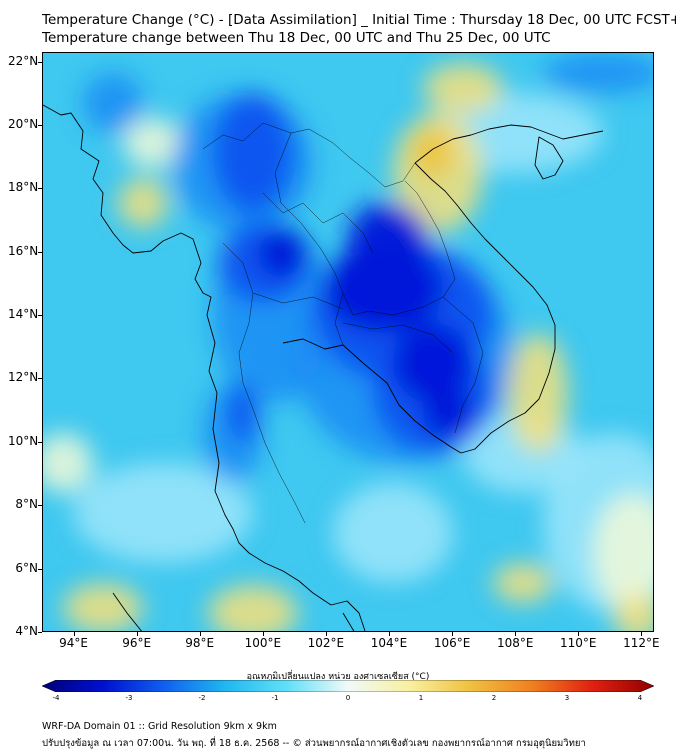  I want to click on lat-label: 14°N, so click(23, 314).